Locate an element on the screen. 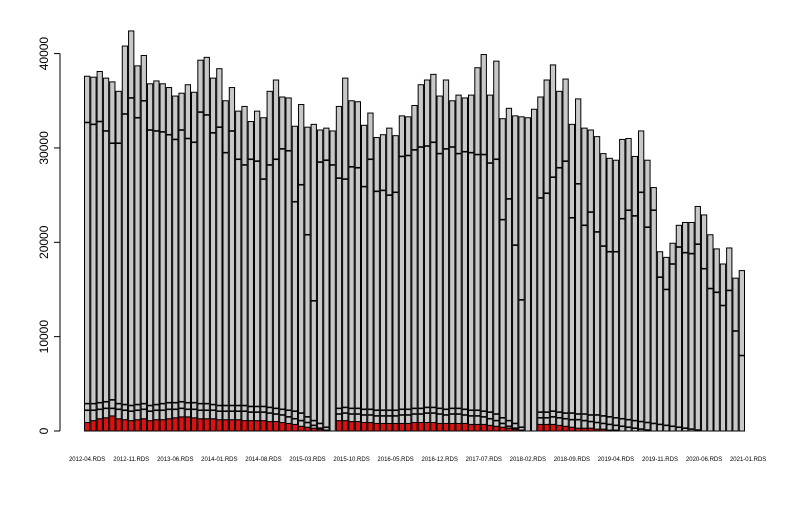 This screenshot has height=509, width=800. x-category-label: 2014-08.RDS is located at coordinates (263, 460).